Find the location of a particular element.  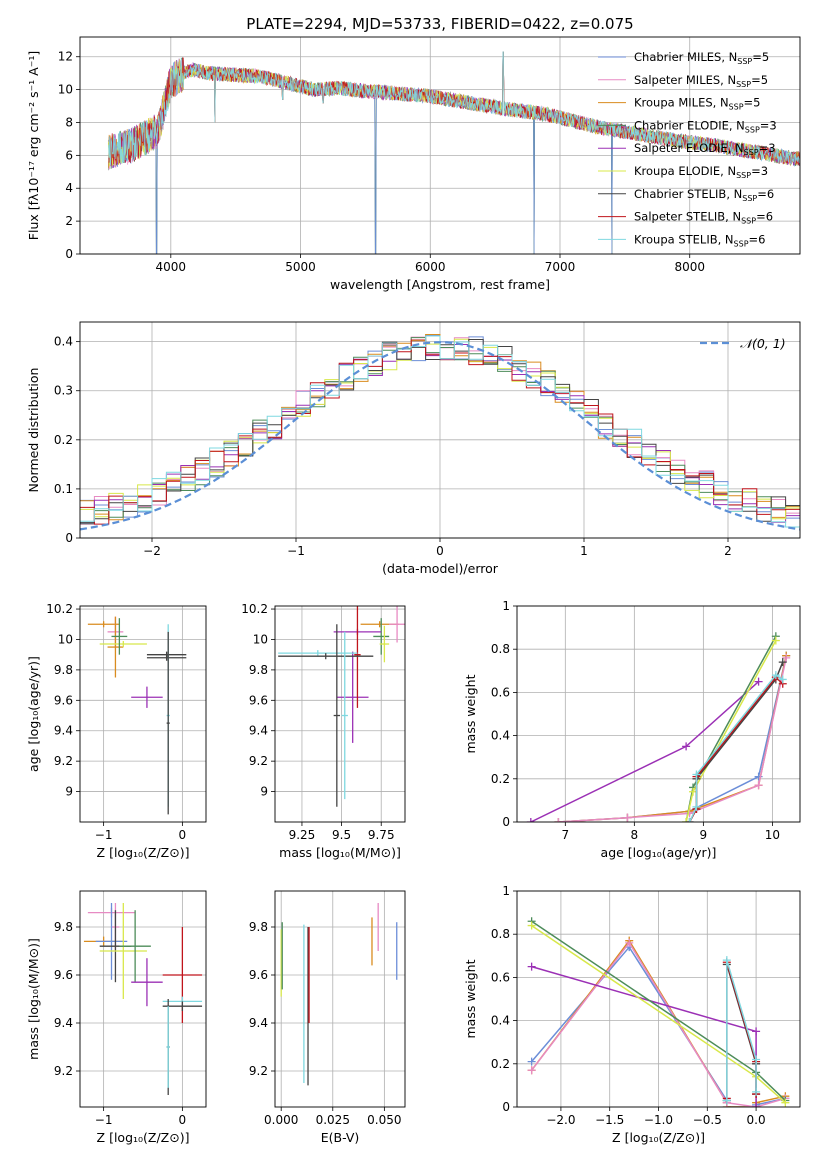

x-tick-label: 0.050 is located at coordinates (384, 1120).